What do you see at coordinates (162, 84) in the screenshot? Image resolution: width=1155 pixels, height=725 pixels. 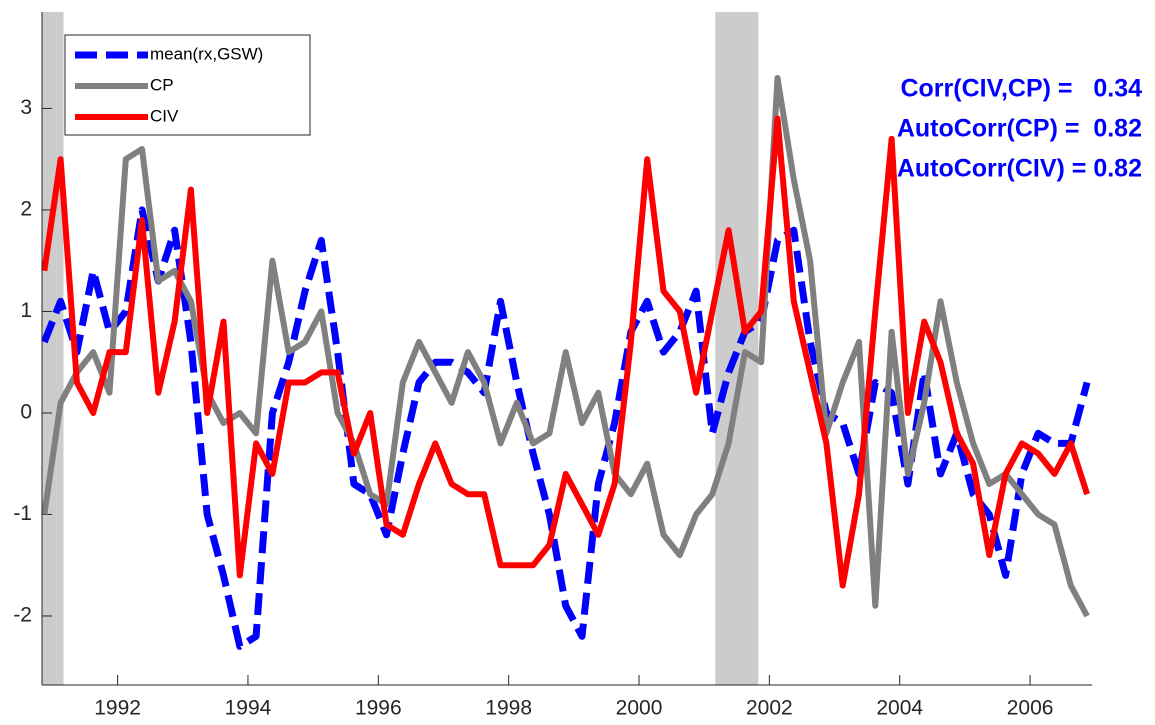 I see `legend-label: CP` at bounding box center [162, 84].